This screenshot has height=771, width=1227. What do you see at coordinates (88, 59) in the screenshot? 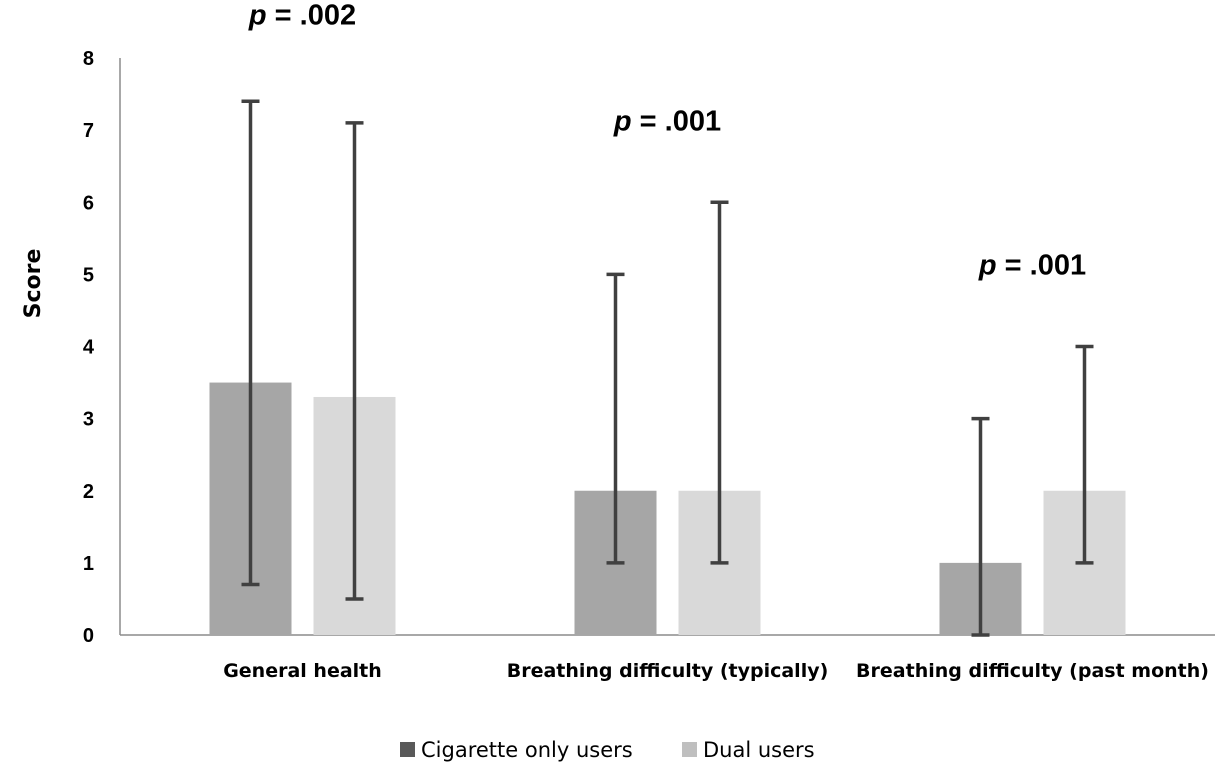
I see `y-tick-label: 8` at bounding box center [88, 59].